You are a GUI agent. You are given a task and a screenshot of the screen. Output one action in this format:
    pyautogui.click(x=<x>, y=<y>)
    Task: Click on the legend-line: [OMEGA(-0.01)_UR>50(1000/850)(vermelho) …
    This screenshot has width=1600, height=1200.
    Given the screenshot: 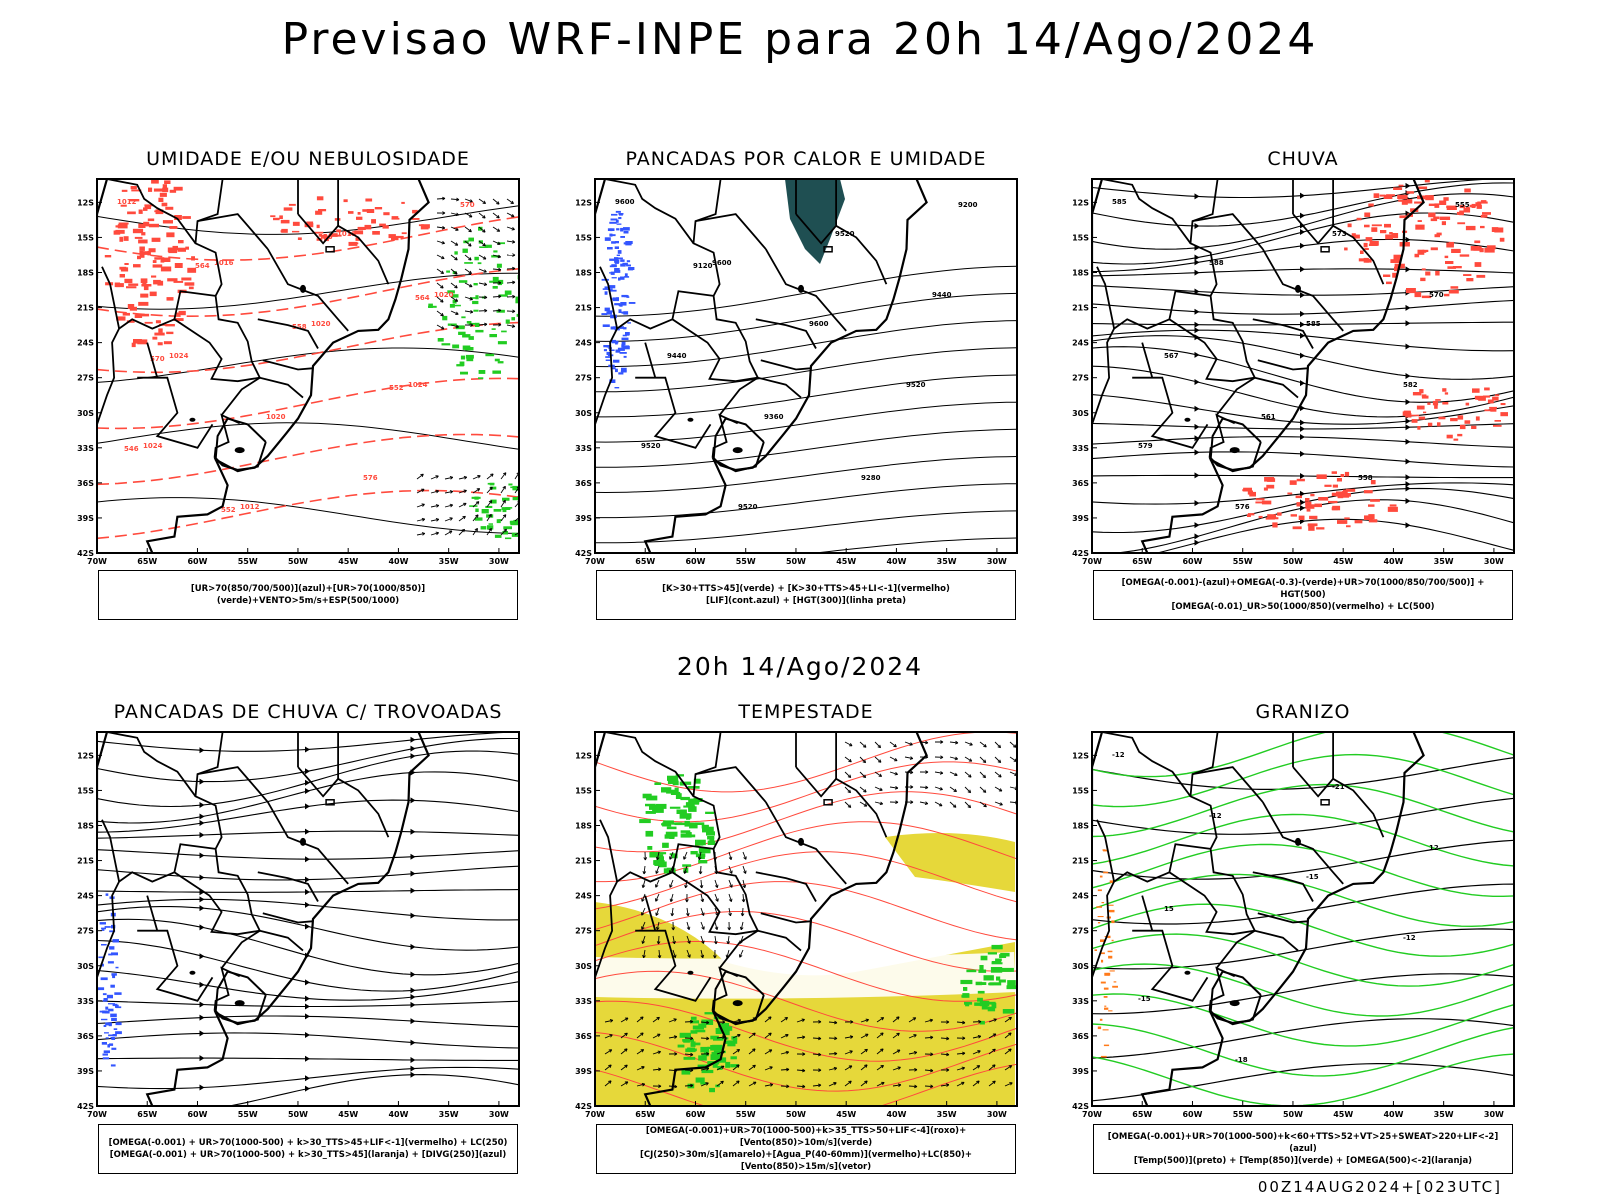 What is the action you would take?
    pyautogui.click(x=1303, y=607)
    